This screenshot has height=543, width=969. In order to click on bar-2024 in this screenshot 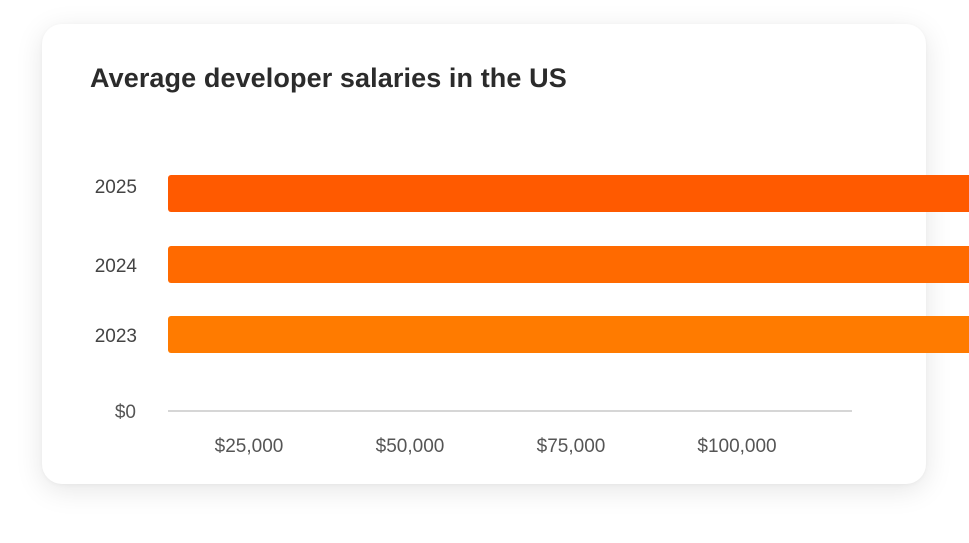, I will do `click(568, 264)`.